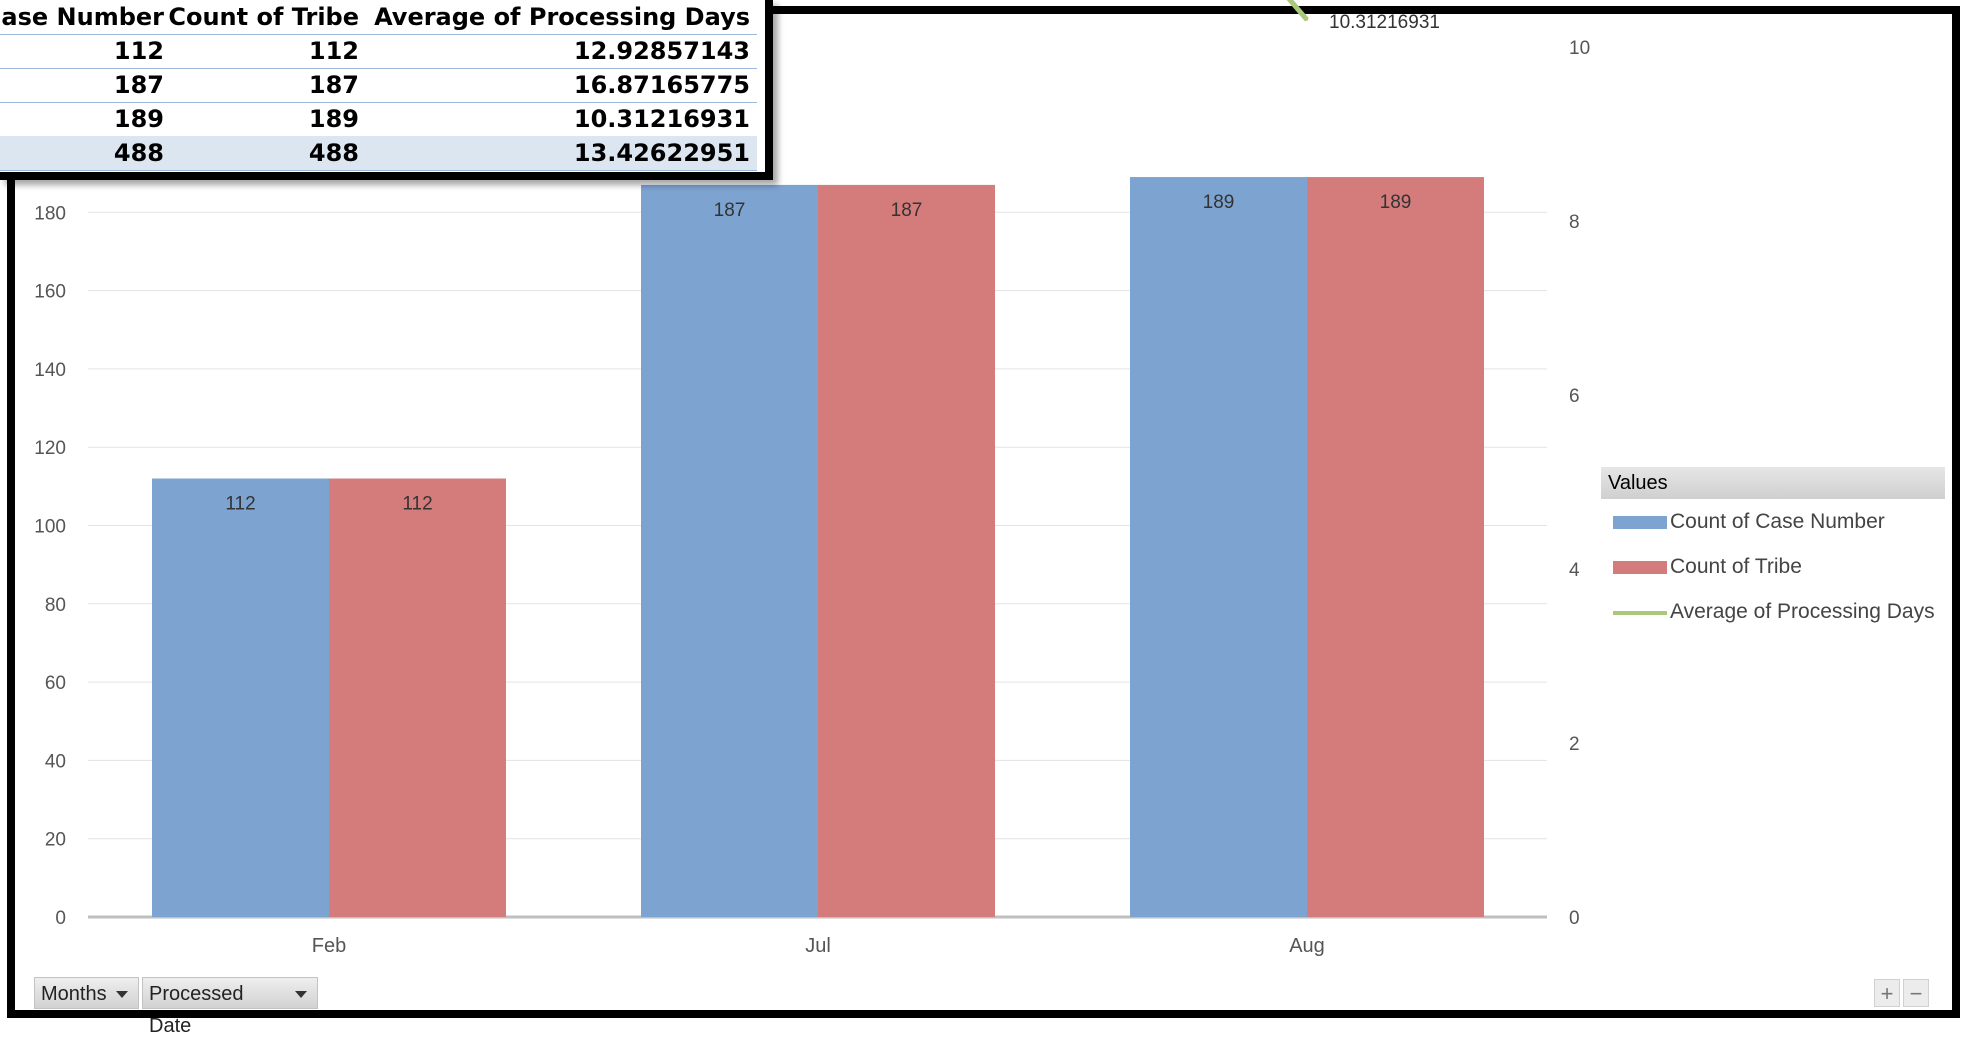 The image size is (1975, 1042). What do you see at coordinates (50, 292) in the screenshot?
I see `y-left-tick-label: 160` at bounding box center [50, 292].